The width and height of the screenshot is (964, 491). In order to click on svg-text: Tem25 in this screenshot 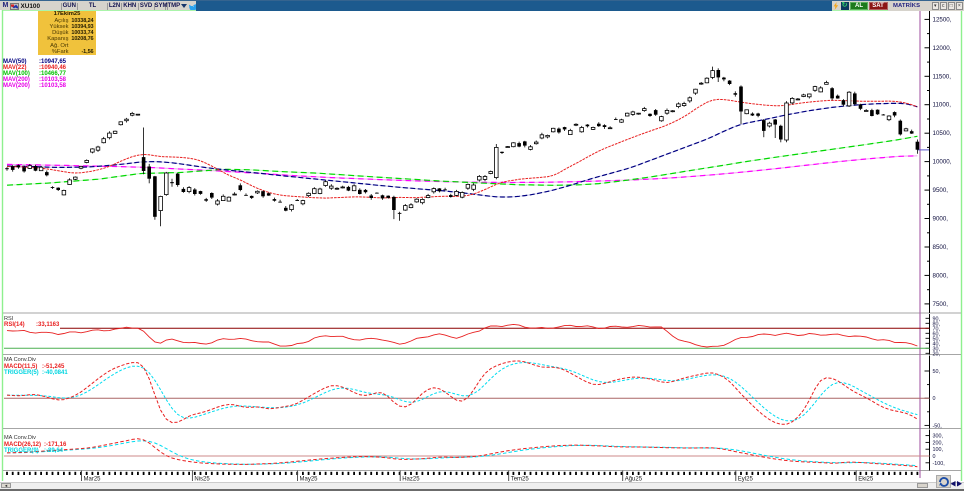, I will do `click(520, 480)`.